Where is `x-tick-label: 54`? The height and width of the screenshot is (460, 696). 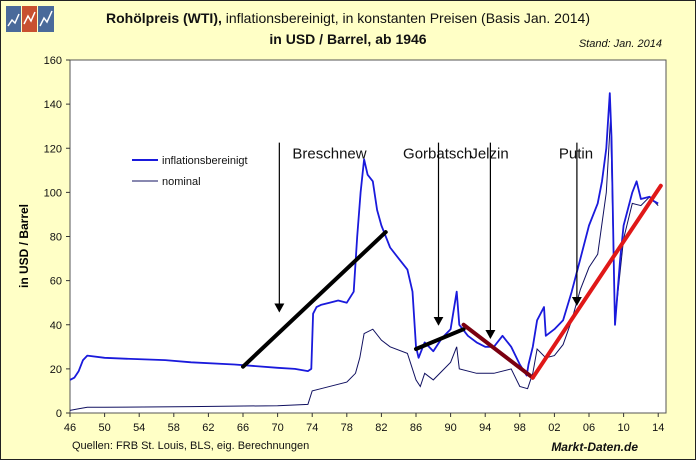
x-tick-label: 54 is located at coordinates (139, 428).